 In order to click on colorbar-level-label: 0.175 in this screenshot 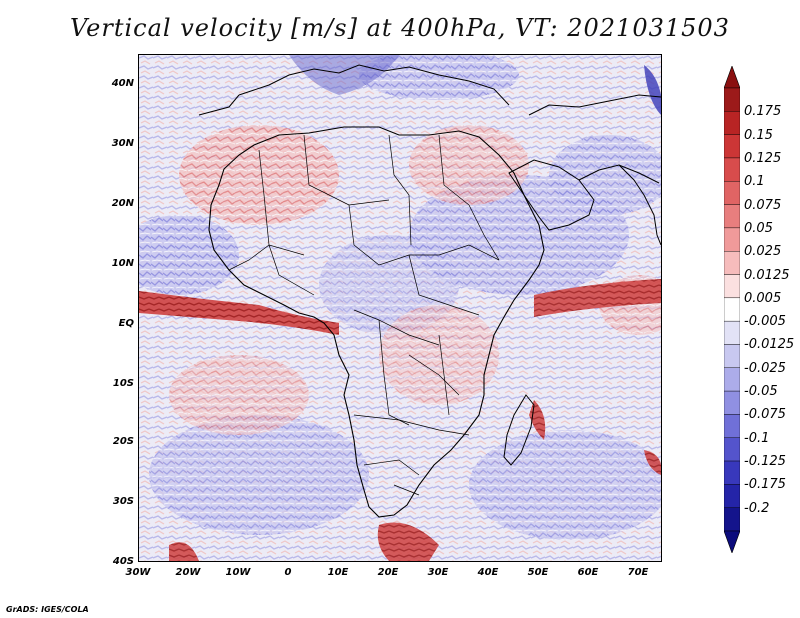, I will do `click(763, 112)`.